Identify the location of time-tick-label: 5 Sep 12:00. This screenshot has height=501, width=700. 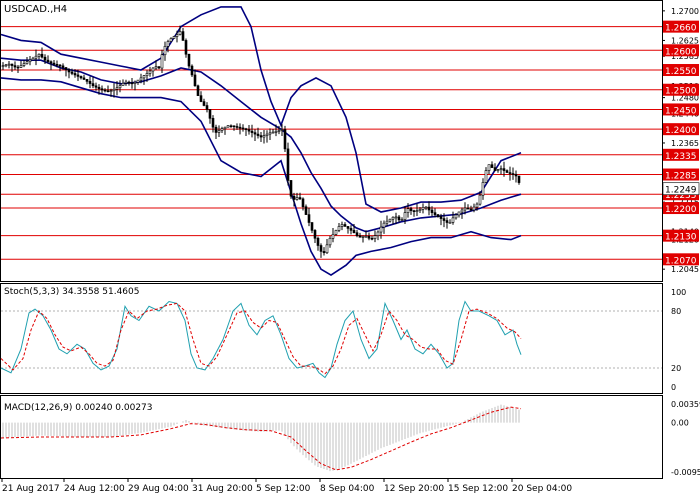
(283, 489).